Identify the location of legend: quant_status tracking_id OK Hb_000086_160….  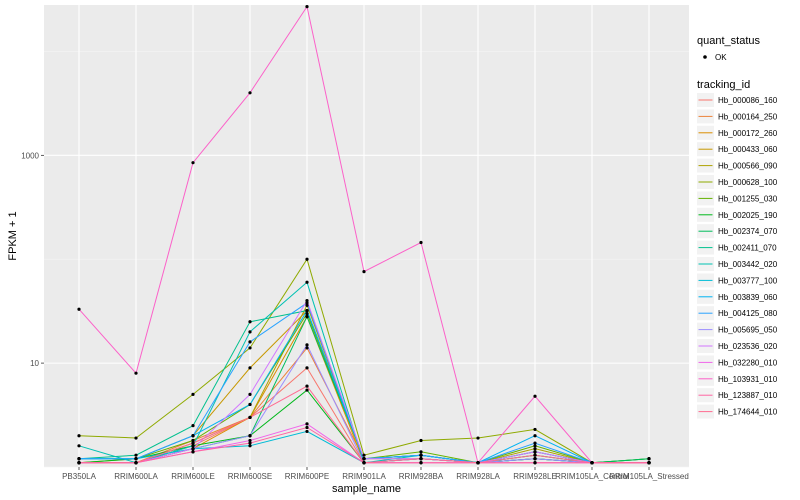
(737, 227).